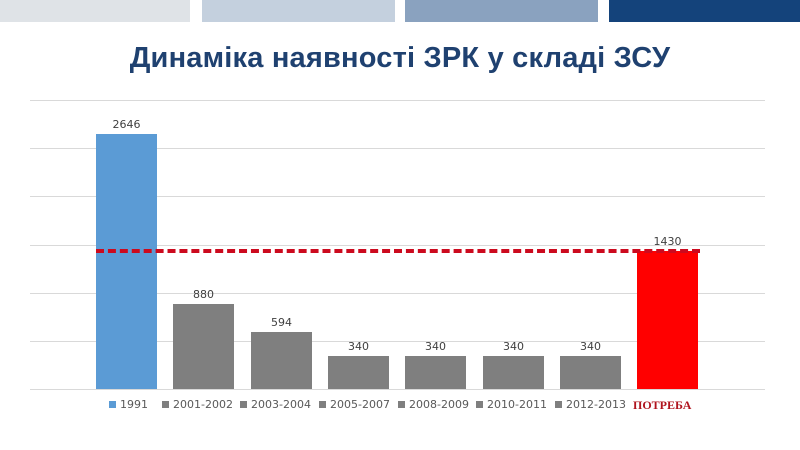 This screenshot has height=450, width=800. What do you see at coordinates (126, 124) in the screenshot?
I see `value-label: 2646` at bounding box center [126, 124].